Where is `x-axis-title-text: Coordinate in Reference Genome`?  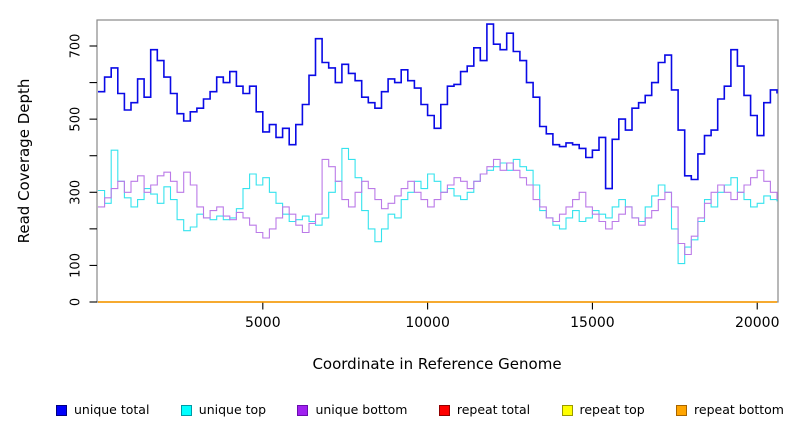
x-axis-title-text: Coordinate in Reference Genome is located at coordinates (437, 364).